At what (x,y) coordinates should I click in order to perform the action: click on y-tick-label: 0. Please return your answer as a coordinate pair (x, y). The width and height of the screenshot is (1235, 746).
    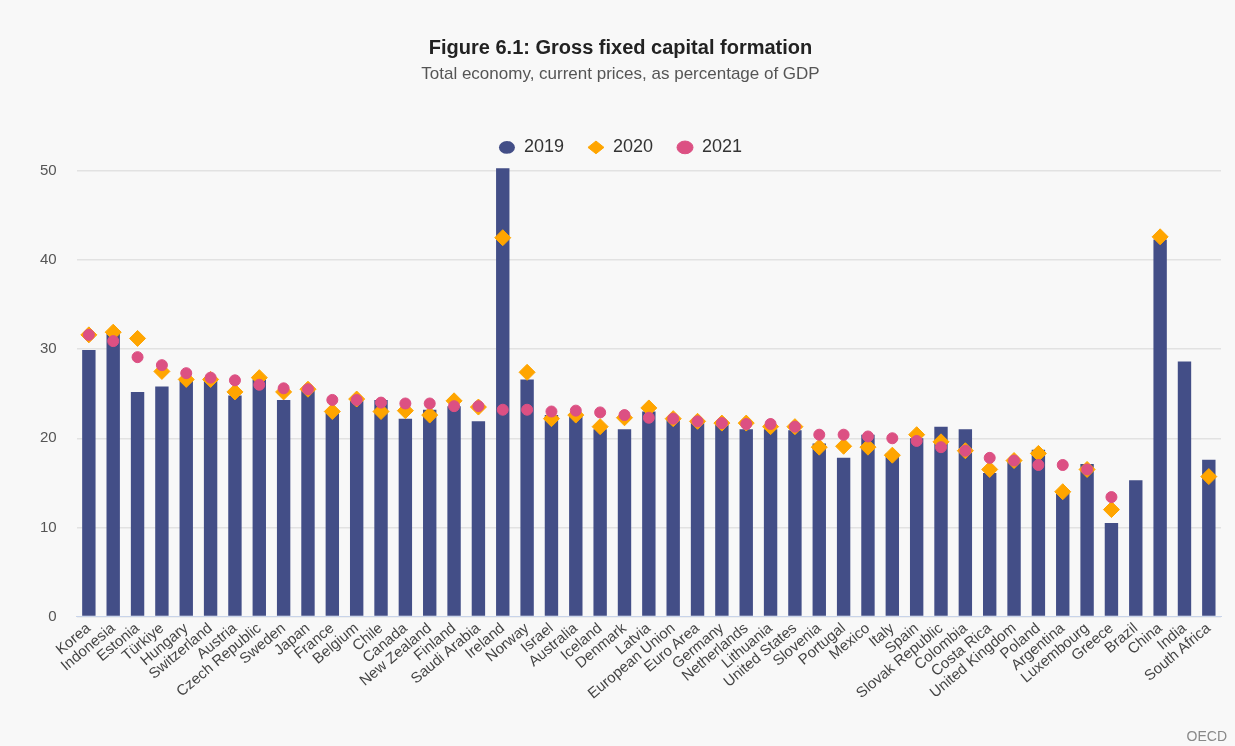
    Looking at the image, I should click on (52, 615).